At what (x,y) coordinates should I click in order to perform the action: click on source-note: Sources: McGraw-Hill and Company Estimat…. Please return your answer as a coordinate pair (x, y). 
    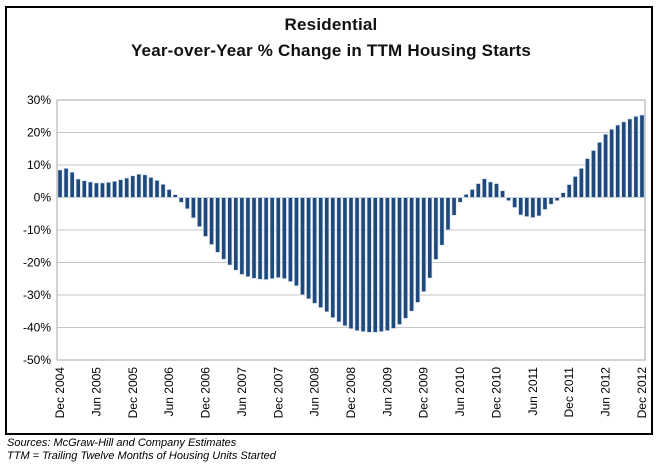
    Looking at the image, I should click on (141, 449).